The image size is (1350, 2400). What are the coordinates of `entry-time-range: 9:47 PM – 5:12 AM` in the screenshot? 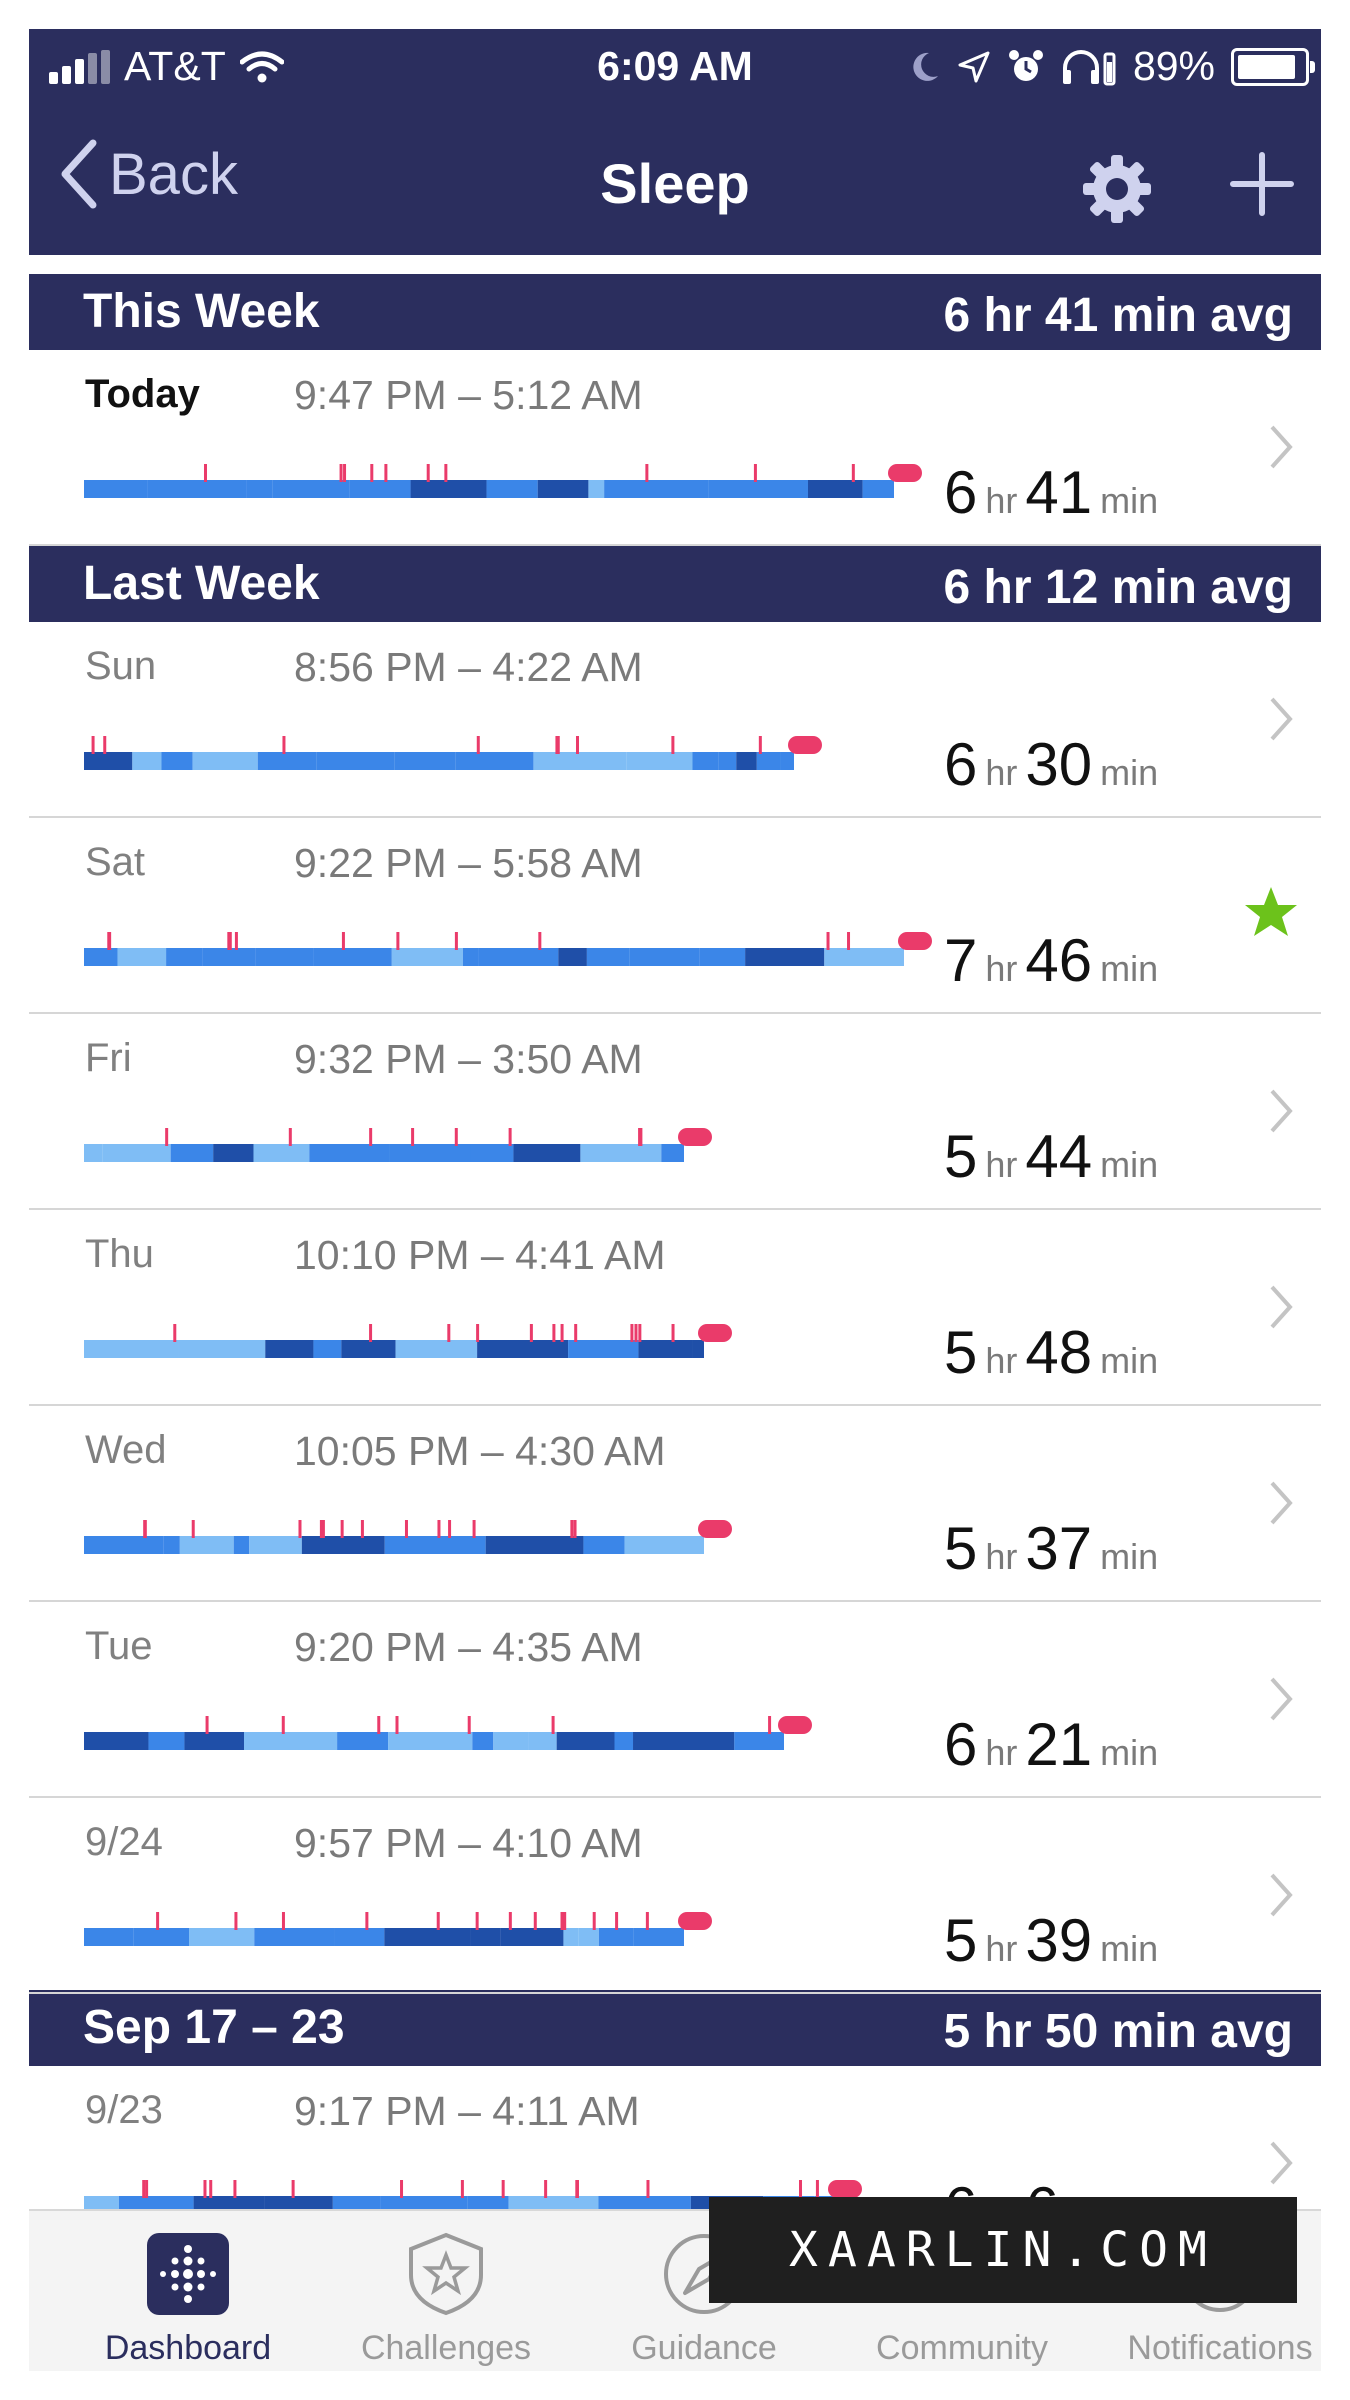 It's located at (468, 395).